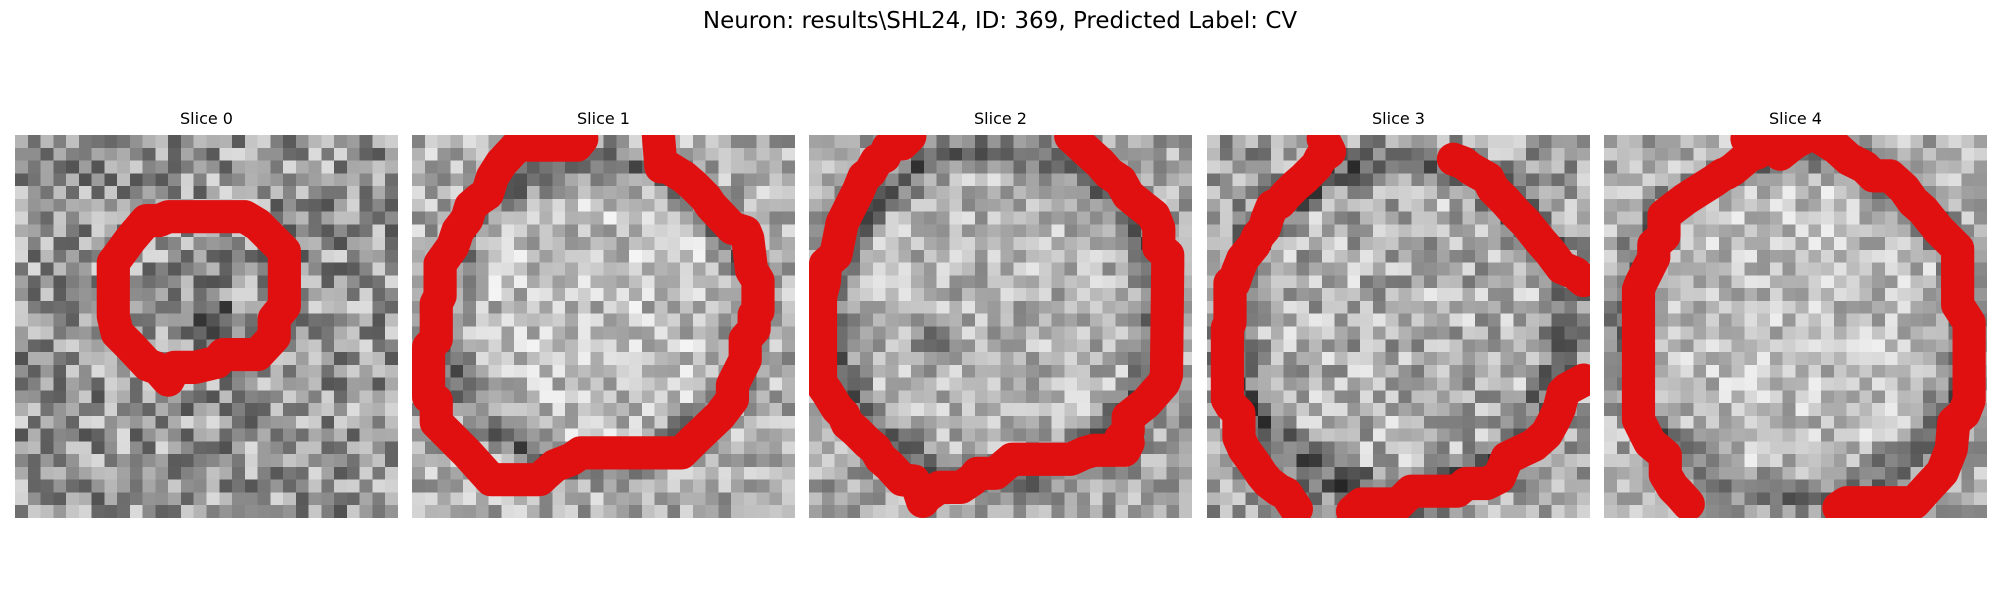 The height and width of the screenshot is (600, 2000). Describe the element at coordinates (1000, 118) in the screenshot. I see `slice-title-2: Slice 2` at that location.